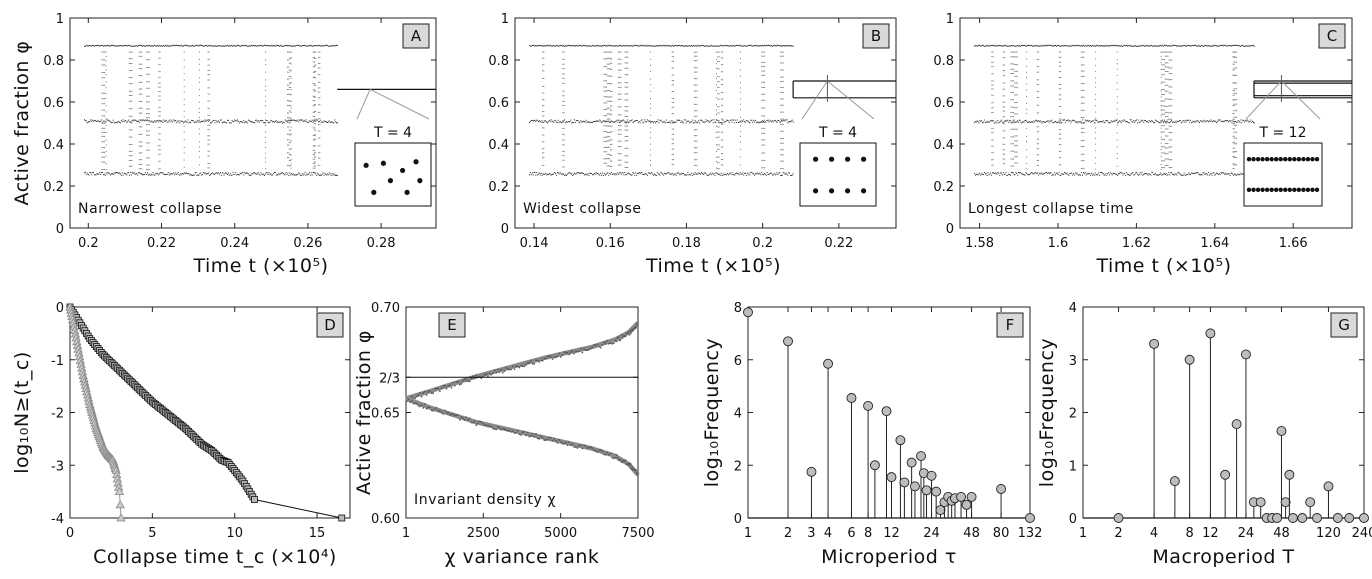 This screenshot has height=579, width=1372. Describe the element at coordinates (943, 187) in the screenshot. I see `y-tick-label: 0.2` at that location.